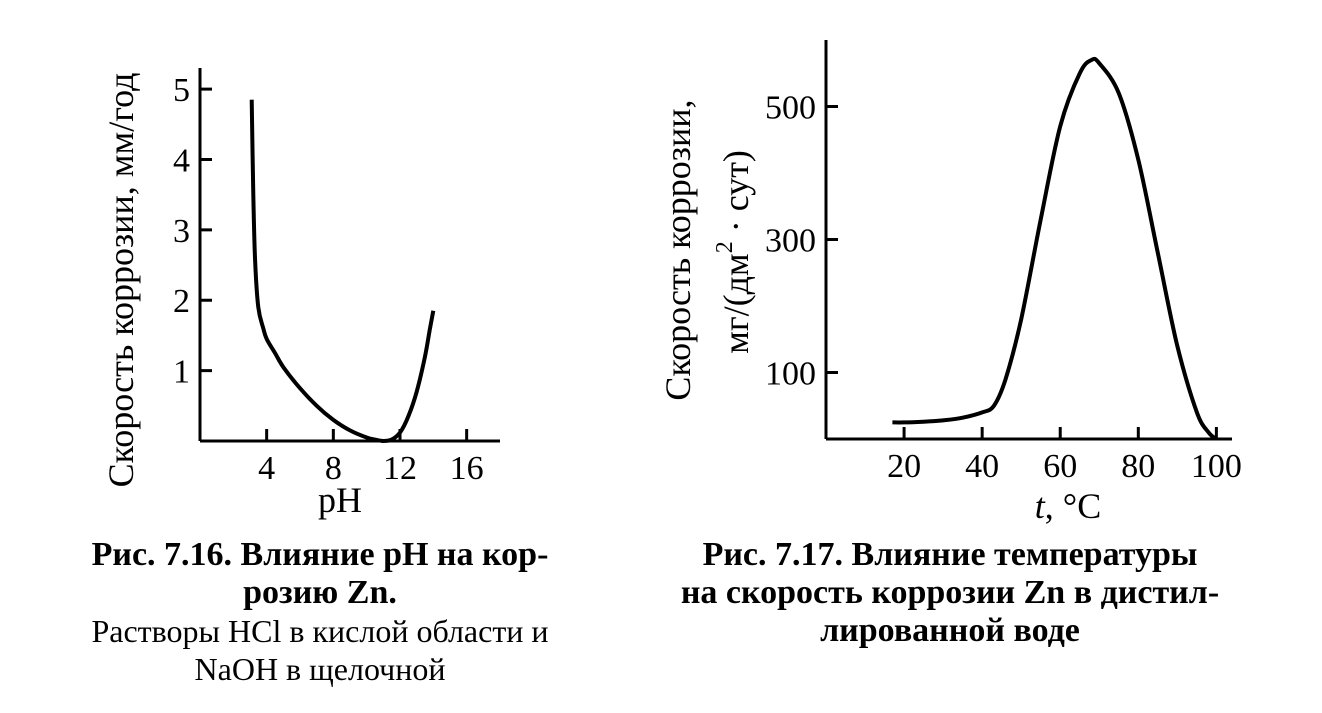  Describe the element at coordinates (790, 374) in the screenshot. I see `chart2-y-tick-label-0: 100` at that location.